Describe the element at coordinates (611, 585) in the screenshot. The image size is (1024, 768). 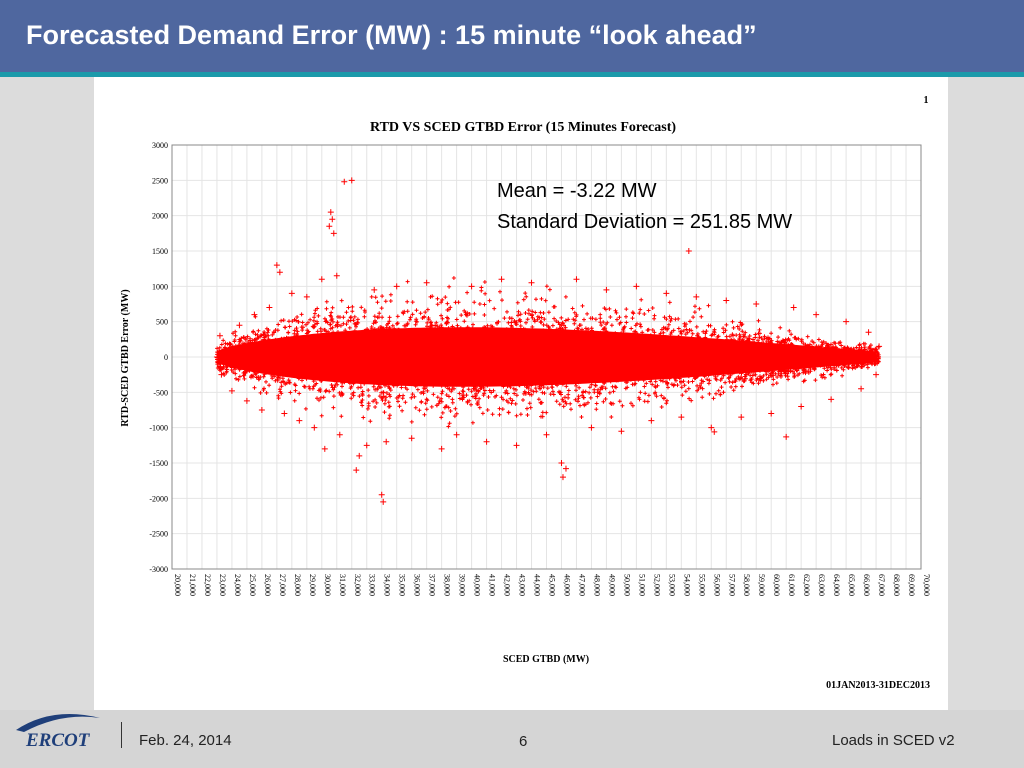
I see `x-tick-label: 49,000` at that location.